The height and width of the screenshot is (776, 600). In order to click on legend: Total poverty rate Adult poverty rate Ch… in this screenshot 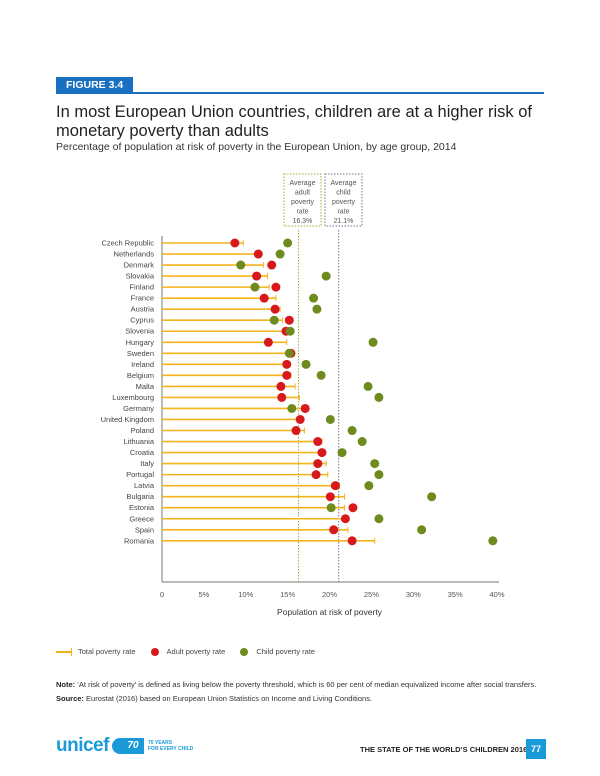, I will do `click(193, 651)`.